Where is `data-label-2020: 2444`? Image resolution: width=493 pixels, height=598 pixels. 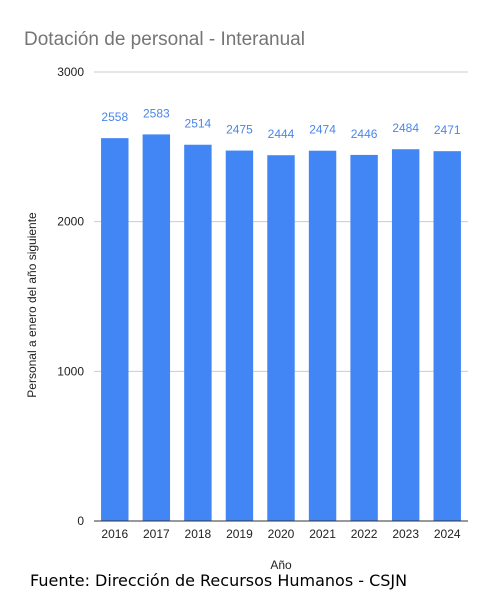
data-label-2020: 2444 is located at coordinates (281, 134).